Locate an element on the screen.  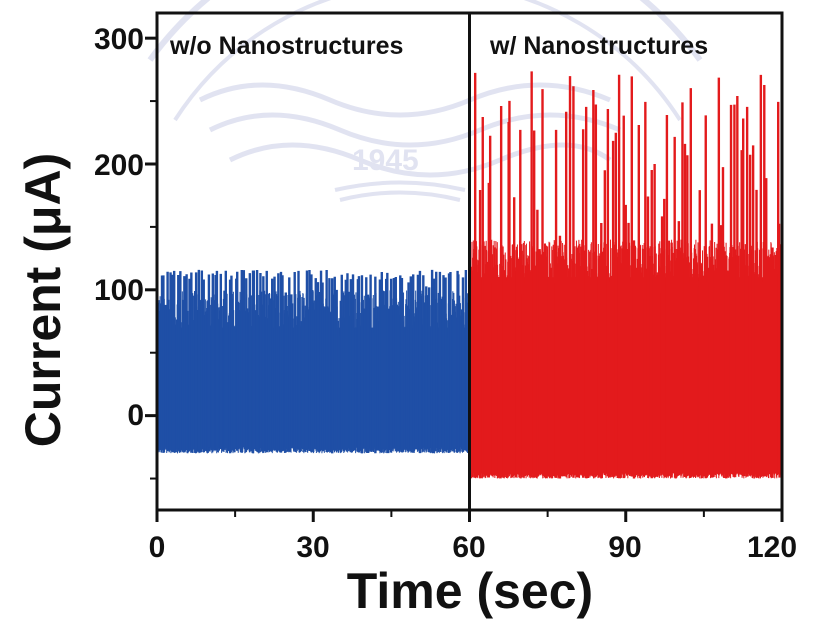
x-tick-label-0: 0 is located at coordinates (157, 547).